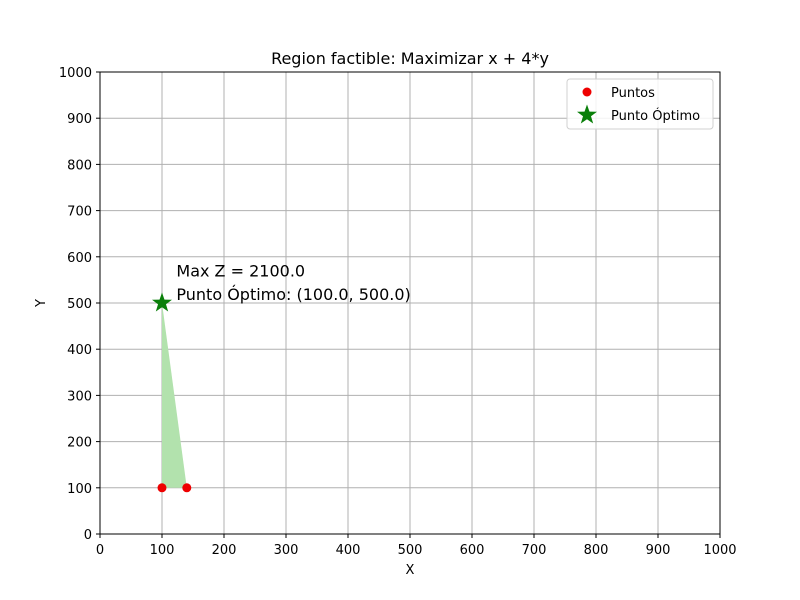 The height and width of the screenshot is (600, 800). Describe the element at coordinates (41, 303) in the screenshot. I see `y-axis-label: Y` at that location.